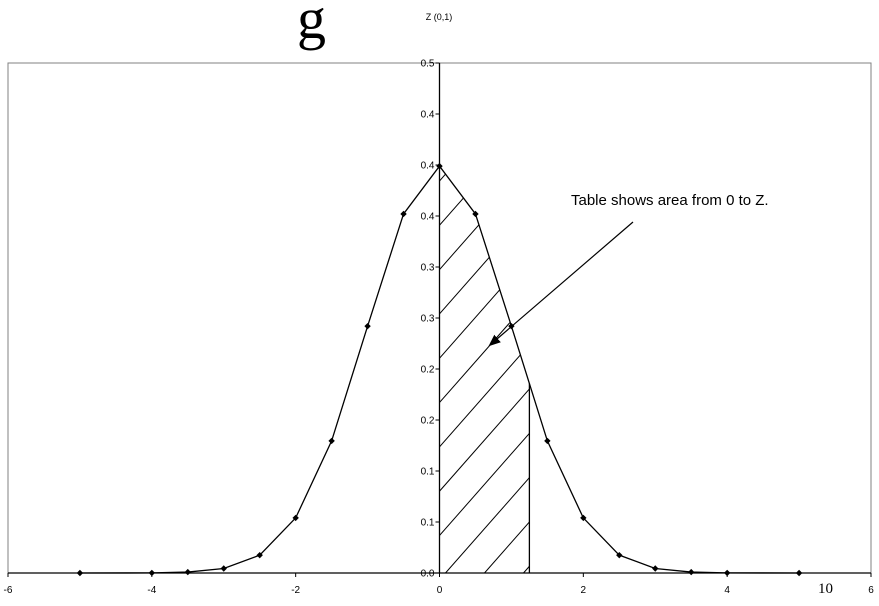 This screenshot has height=606, width=879. What do you see at coordinates (439, 584) in the screenshot?
I see `x-axis-ticks: -6 -4 -2 0 2 4 6` at bounding box center [439, 584].